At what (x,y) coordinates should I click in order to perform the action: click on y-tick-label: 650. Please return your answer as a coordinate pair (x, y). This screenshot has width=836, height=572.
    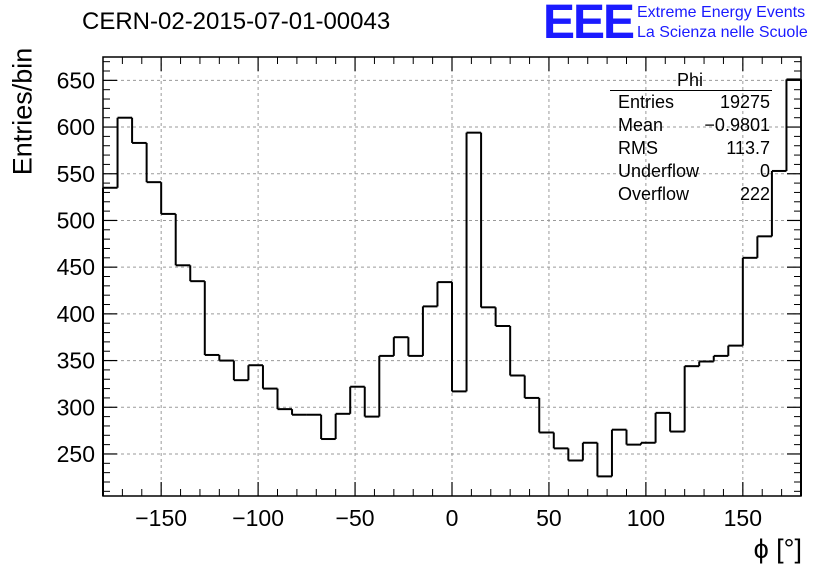
    Looking at the image, I should click on (76, 80).